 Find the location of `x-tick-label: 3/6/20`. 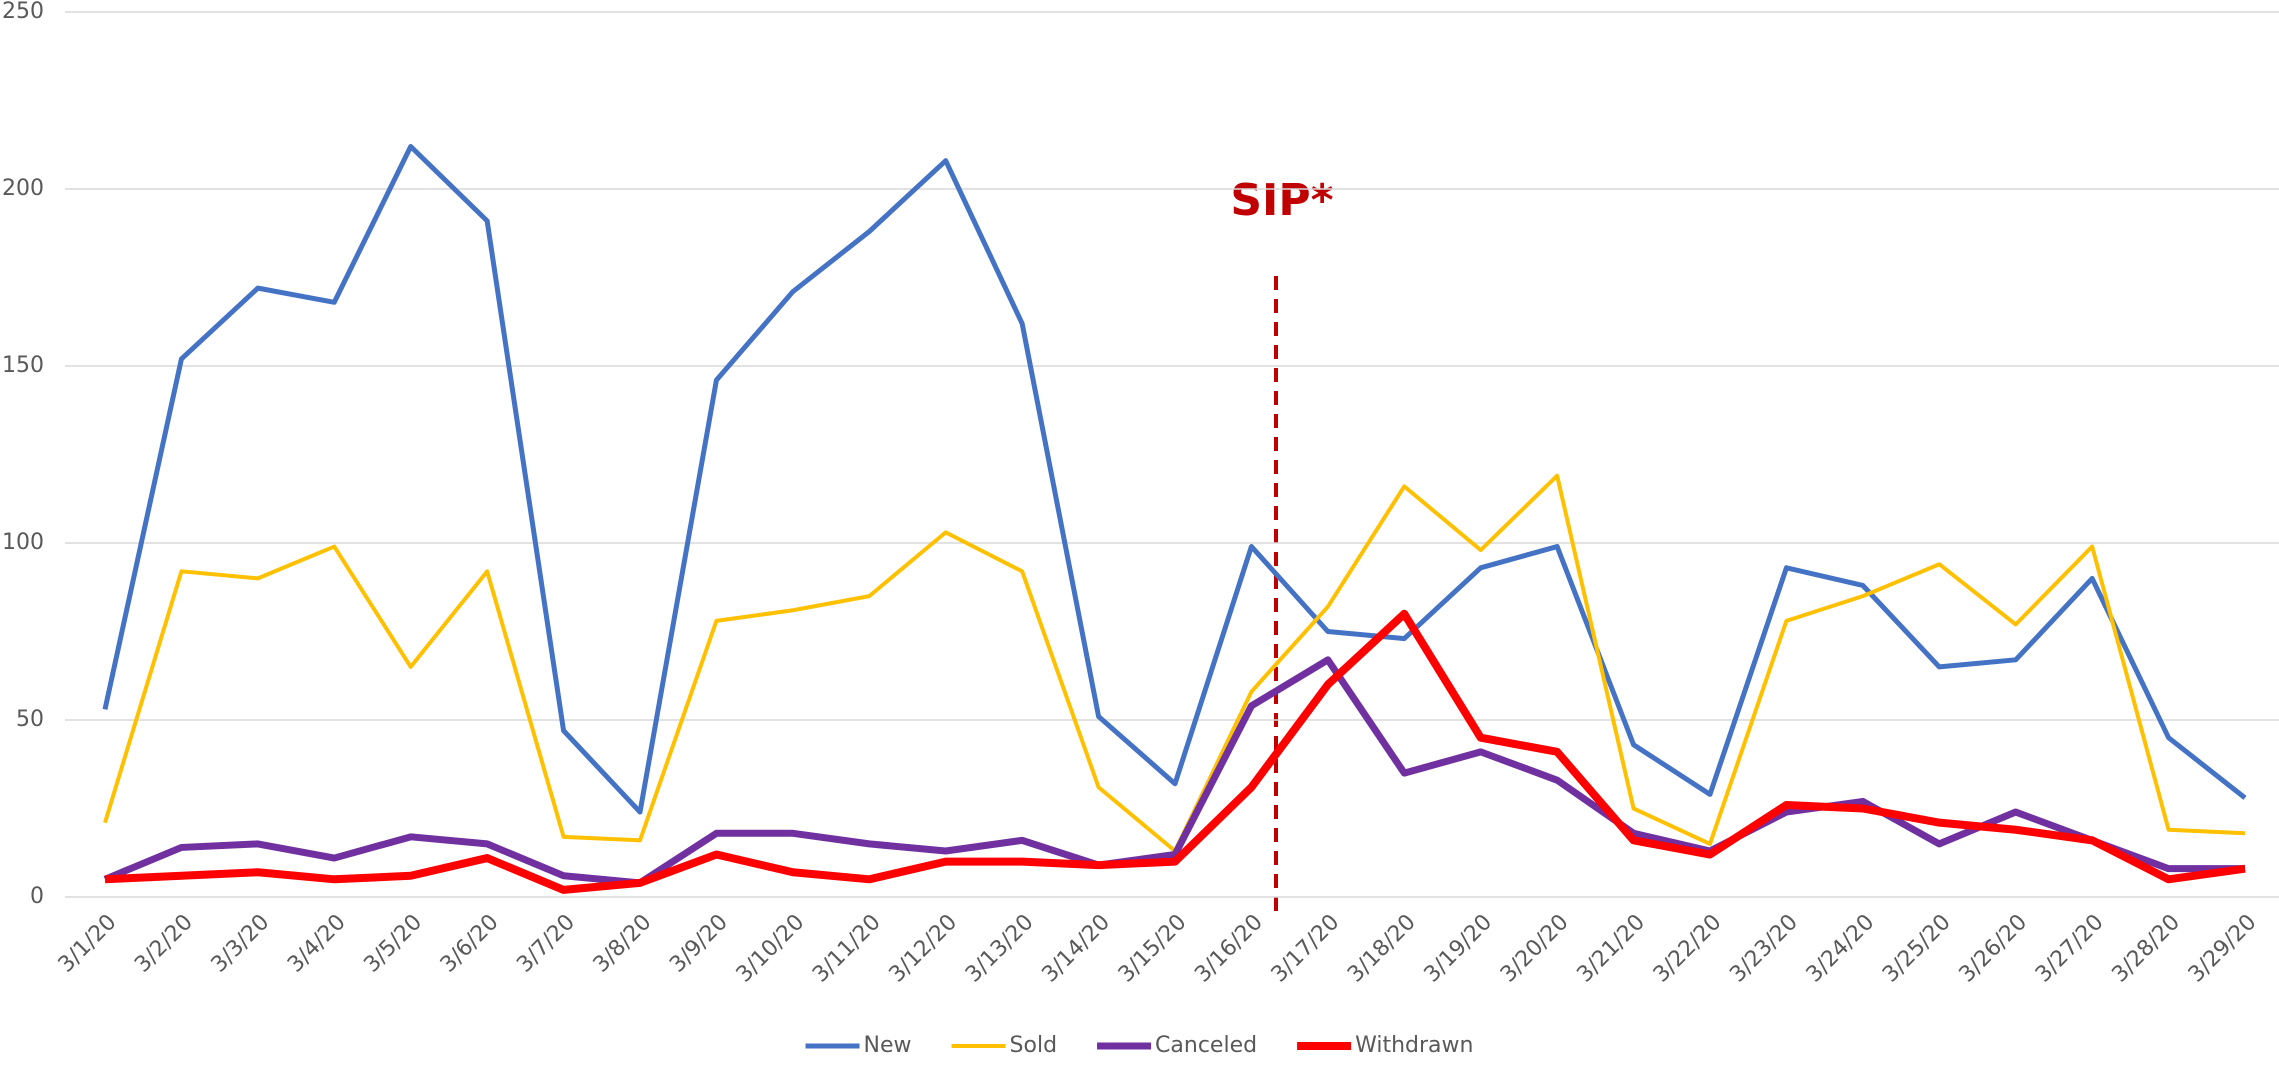

x-tick-label: 3/6/20 is located at coordinates (470, 944).